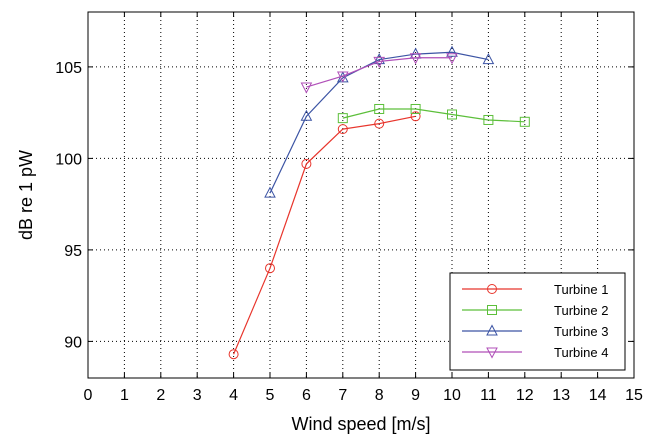  What do you see at coordinates (561, 395) in the screenshot?
I see `x-tick-label: 13` at bounding box center [561, 395].